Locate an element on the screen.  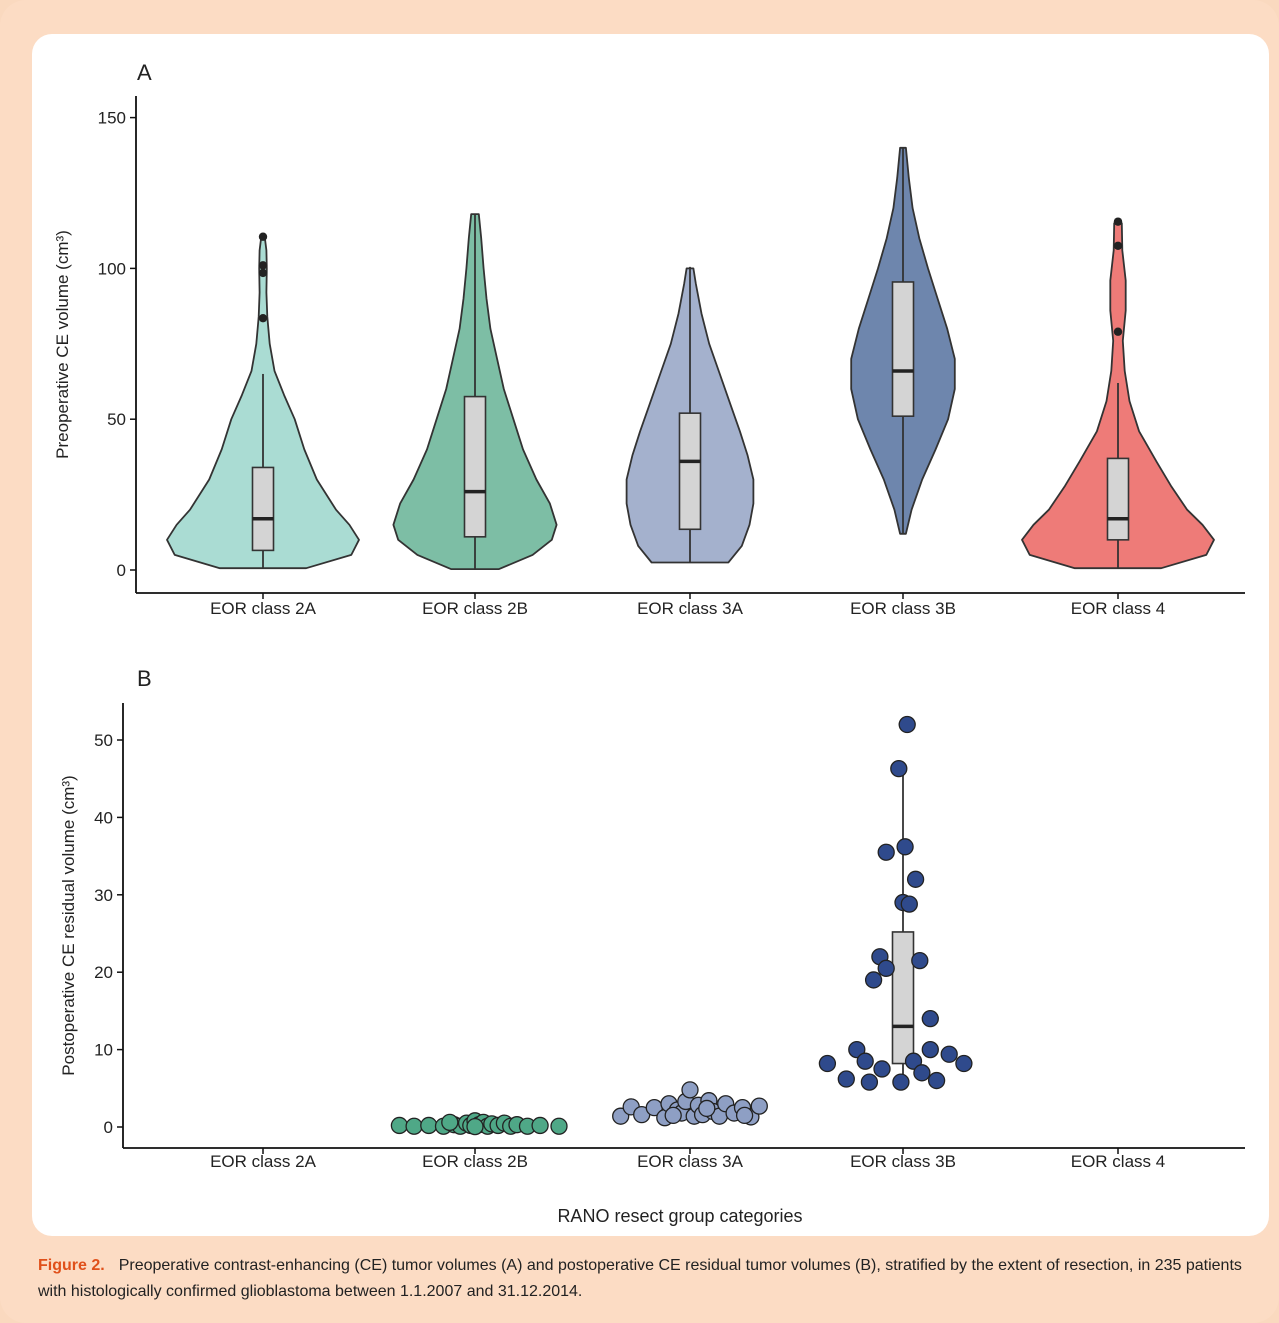
caption-label: Figure 2. is located at coordinates (71, 1265).